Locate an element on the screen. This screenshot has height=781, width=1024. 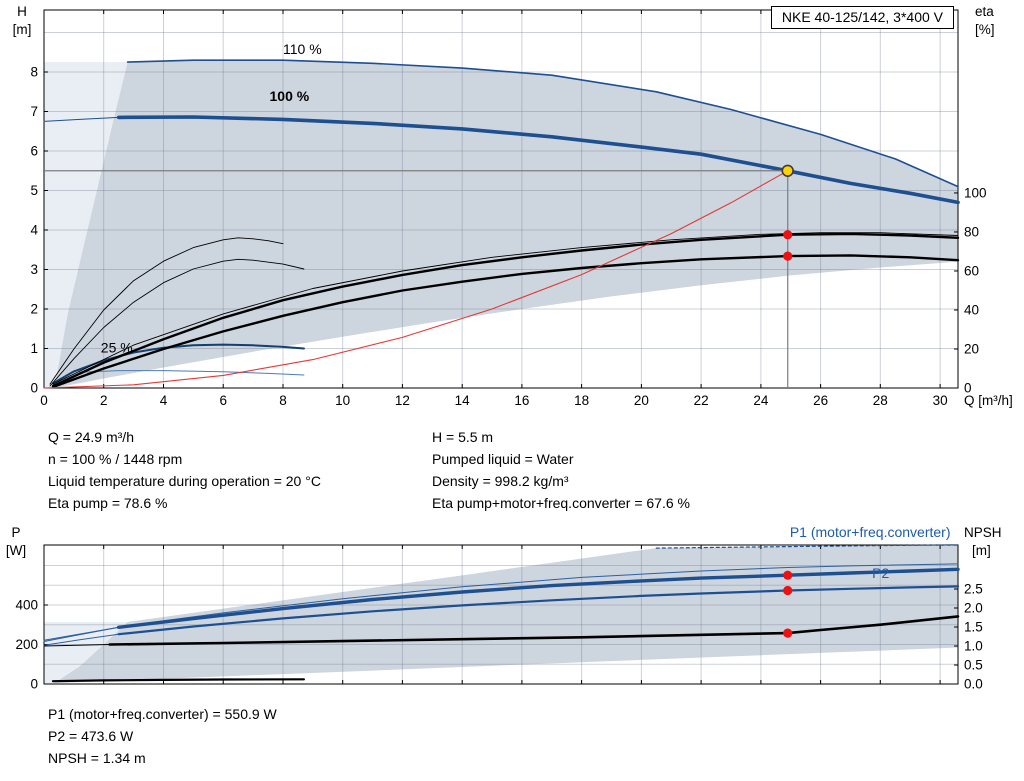
eta-total-point is located at coordinates (788, 256).